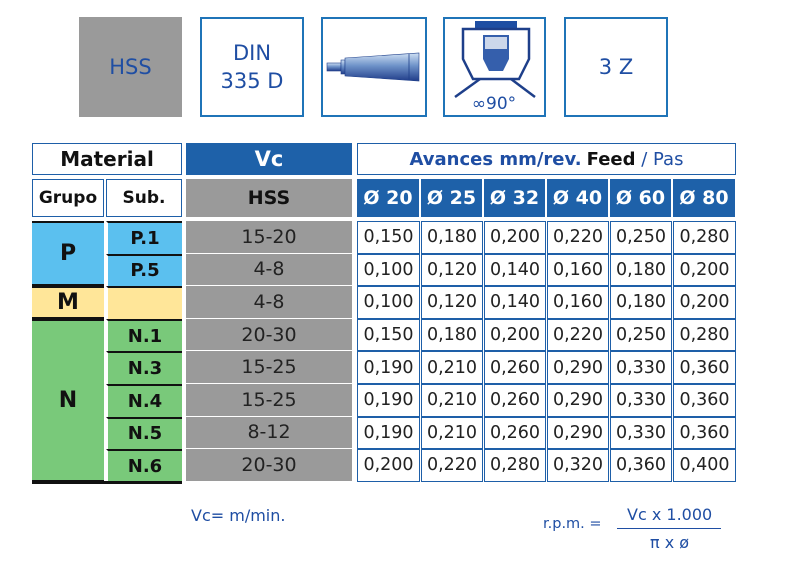 The width and height of the screenshot is (807, 570). I want to click on sub-cell: P.5, so click(144, 270).